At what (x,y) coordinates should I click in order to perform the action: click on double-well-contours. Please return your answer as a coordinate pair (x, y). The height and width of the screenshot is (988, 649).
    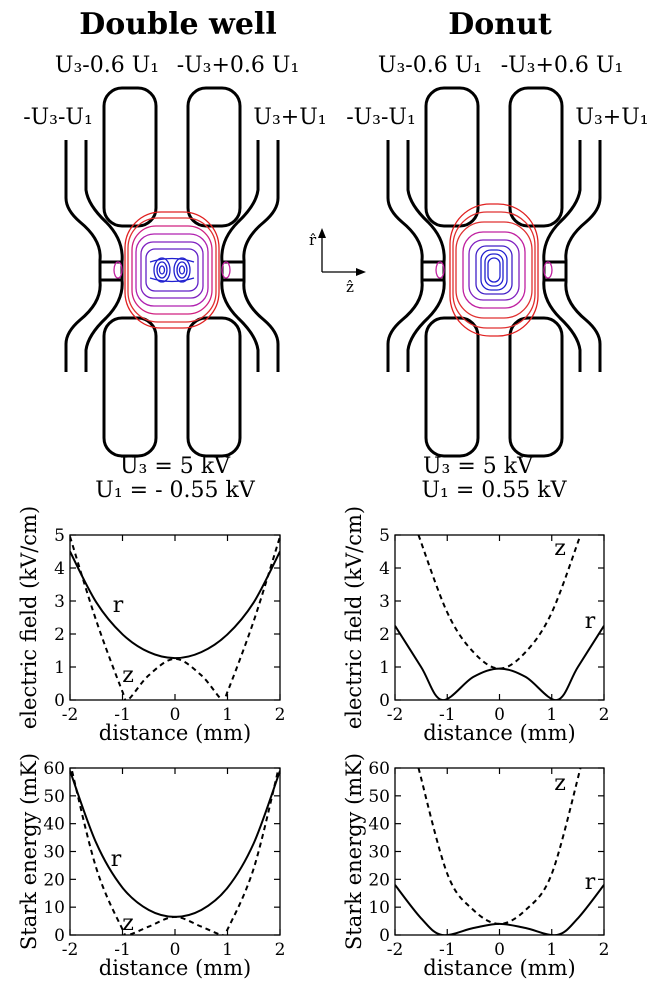
    Looking at the image, I should click on (172, 270).